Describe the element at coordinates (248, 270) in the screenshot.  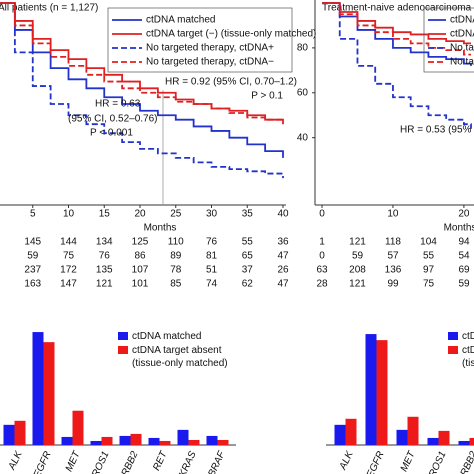
I see `risk-count: 37` at that location.